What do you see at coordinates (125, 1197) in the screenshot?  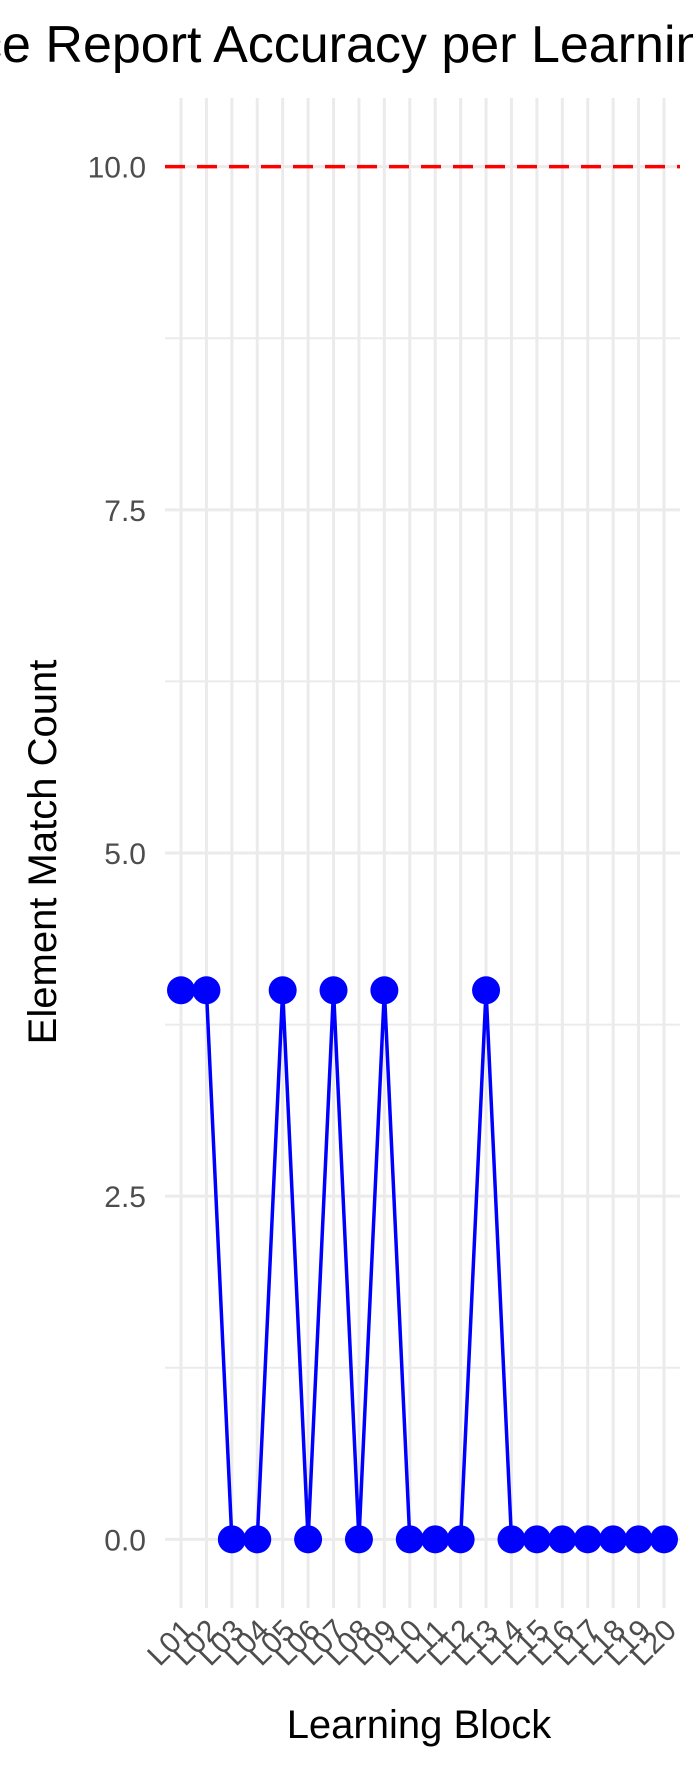 I see `y-tick-label: 2.5` at bounding box center [125, 1197].